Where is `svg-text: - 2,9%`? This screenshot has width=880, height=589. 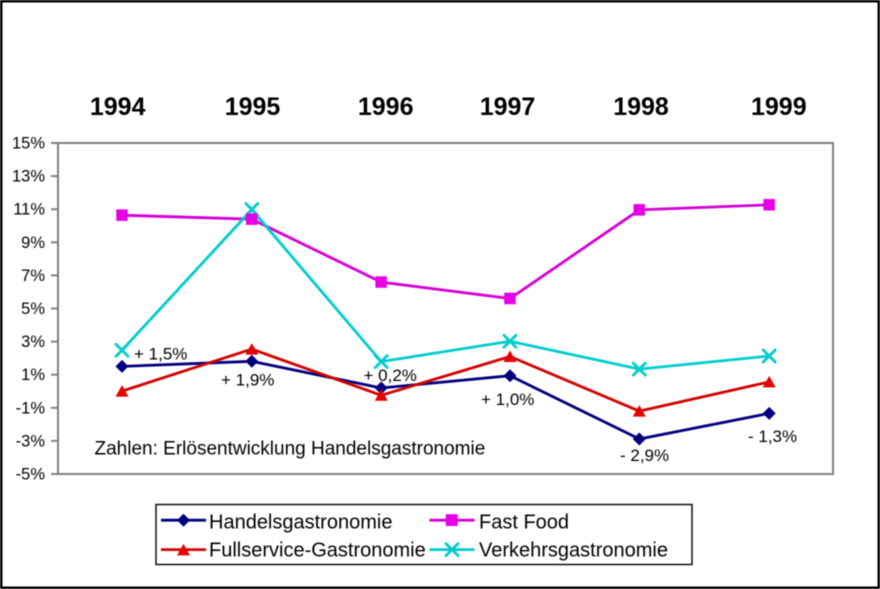 svg-text: - 2,9% is located at coordinates (644, 455).